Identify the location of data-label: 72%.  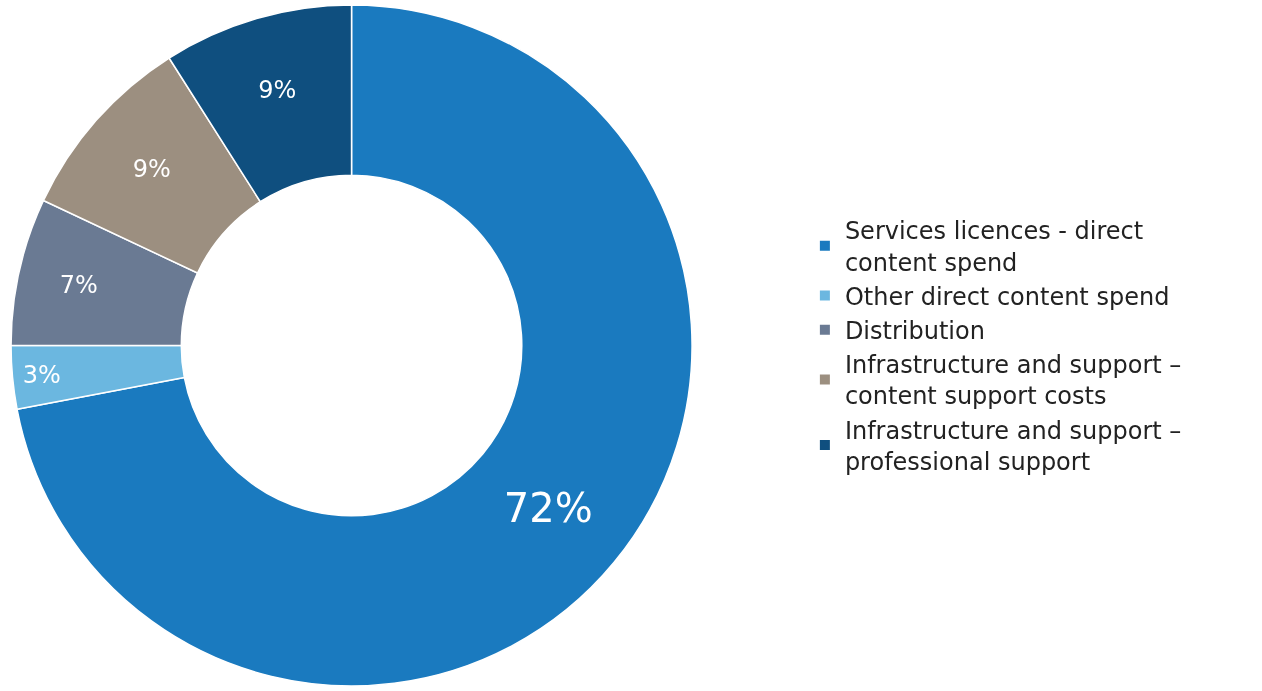
(548, 508).